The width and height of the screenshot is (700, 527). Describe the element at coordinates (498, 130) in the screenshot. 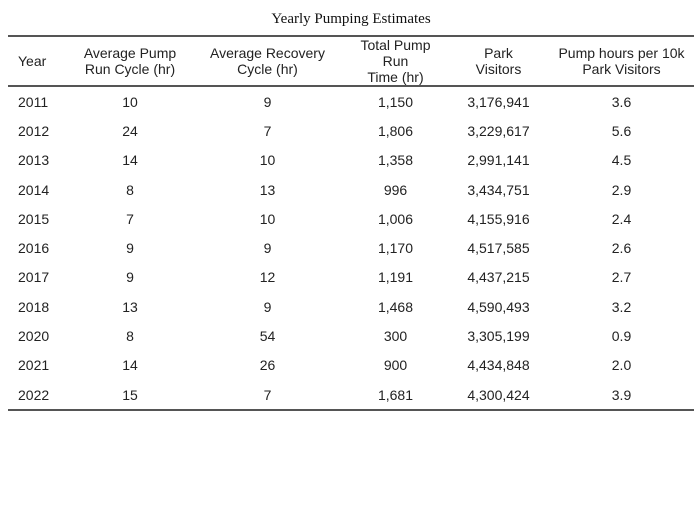

I see `cell-park-visitors: 3,229,617` at that location.